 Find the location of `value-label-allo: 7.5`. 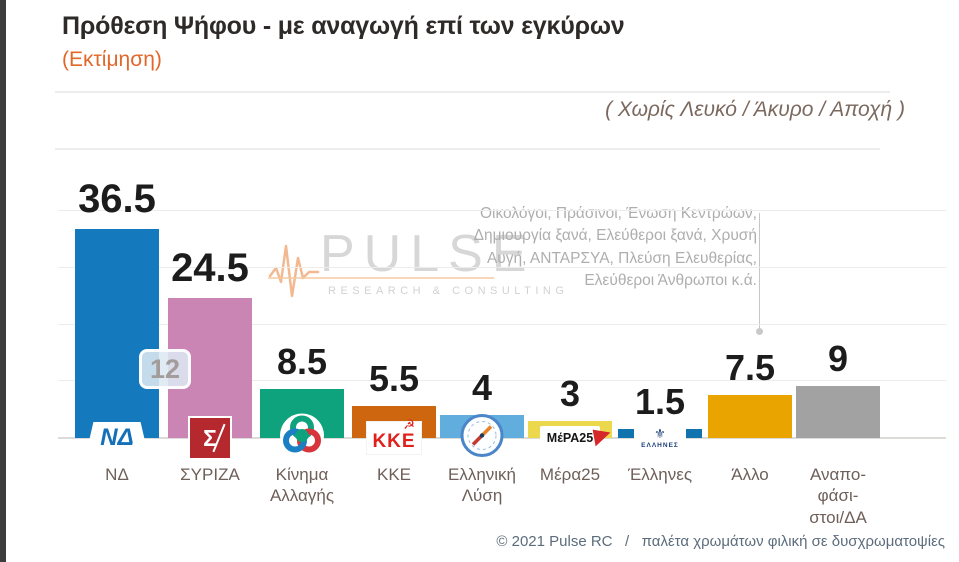

value-label-allo: 7.5 is located at coordinates (750, 368).